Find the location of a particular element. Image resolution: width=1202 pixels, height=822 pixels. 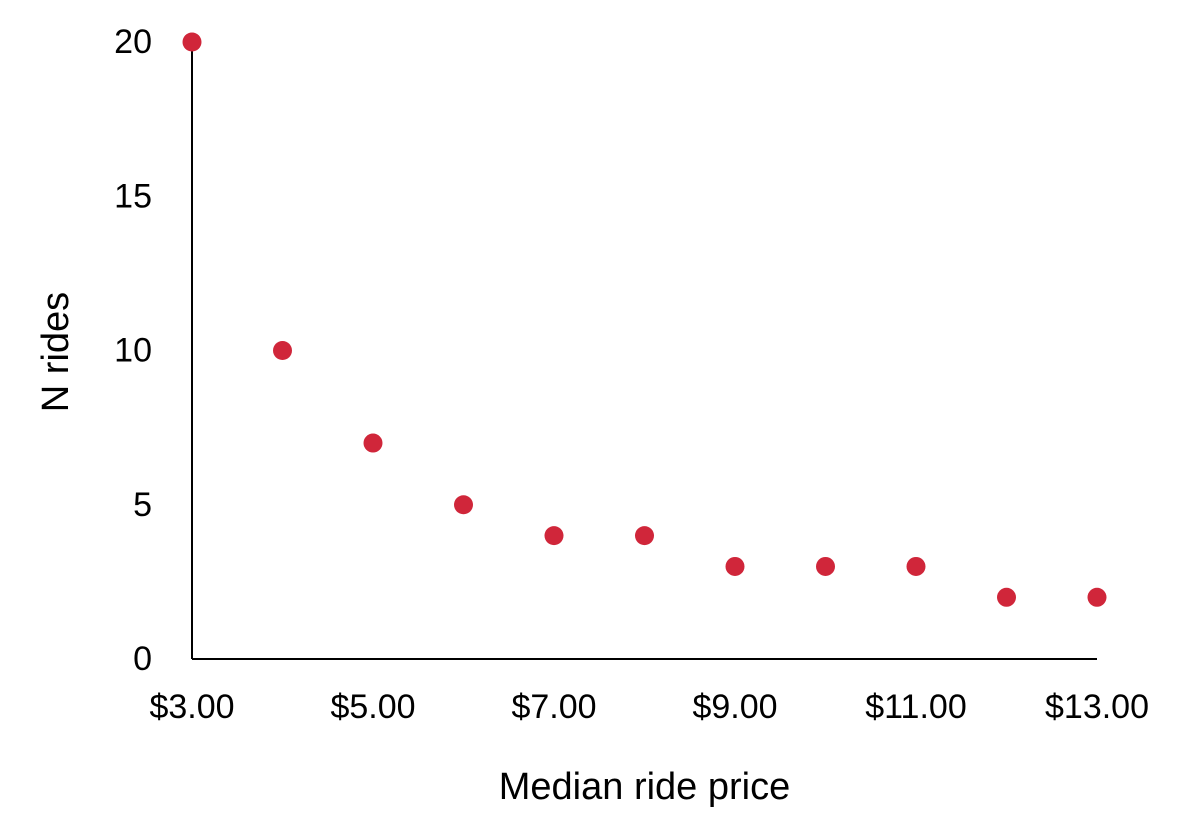

x-tick-label: $11.00 is located at coordinates (915, 707).